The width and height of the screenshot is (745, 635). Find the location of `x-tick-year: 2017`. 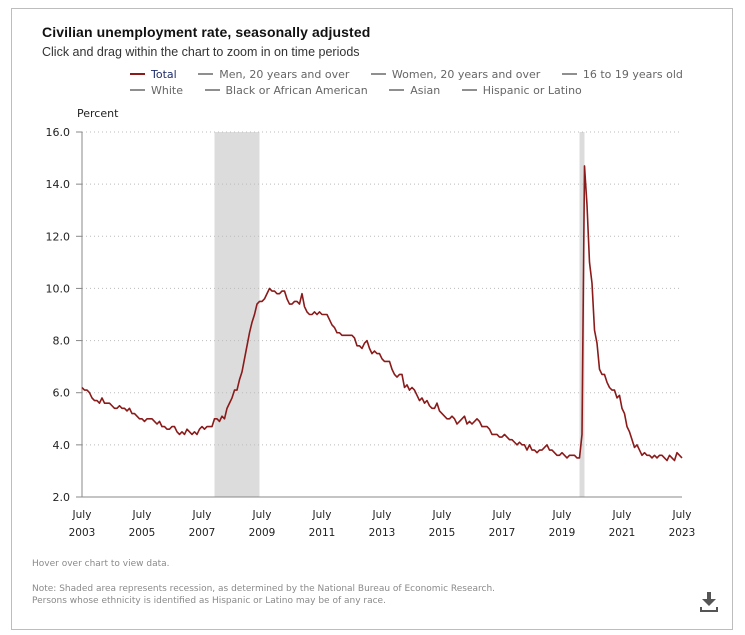

x-tick-year: 2017 is located at coordinates (502, 533).